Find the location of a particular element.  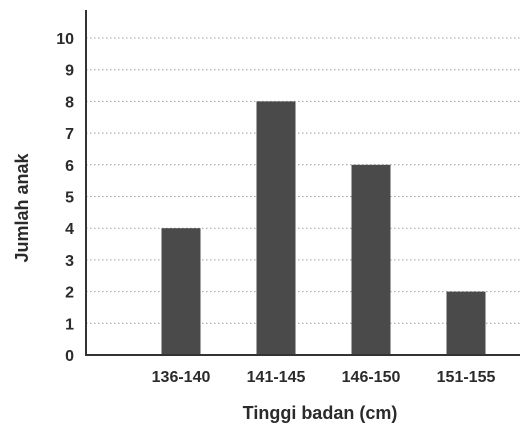

y-axis-title: Jumlah anak is located at coordinates (22, 207).